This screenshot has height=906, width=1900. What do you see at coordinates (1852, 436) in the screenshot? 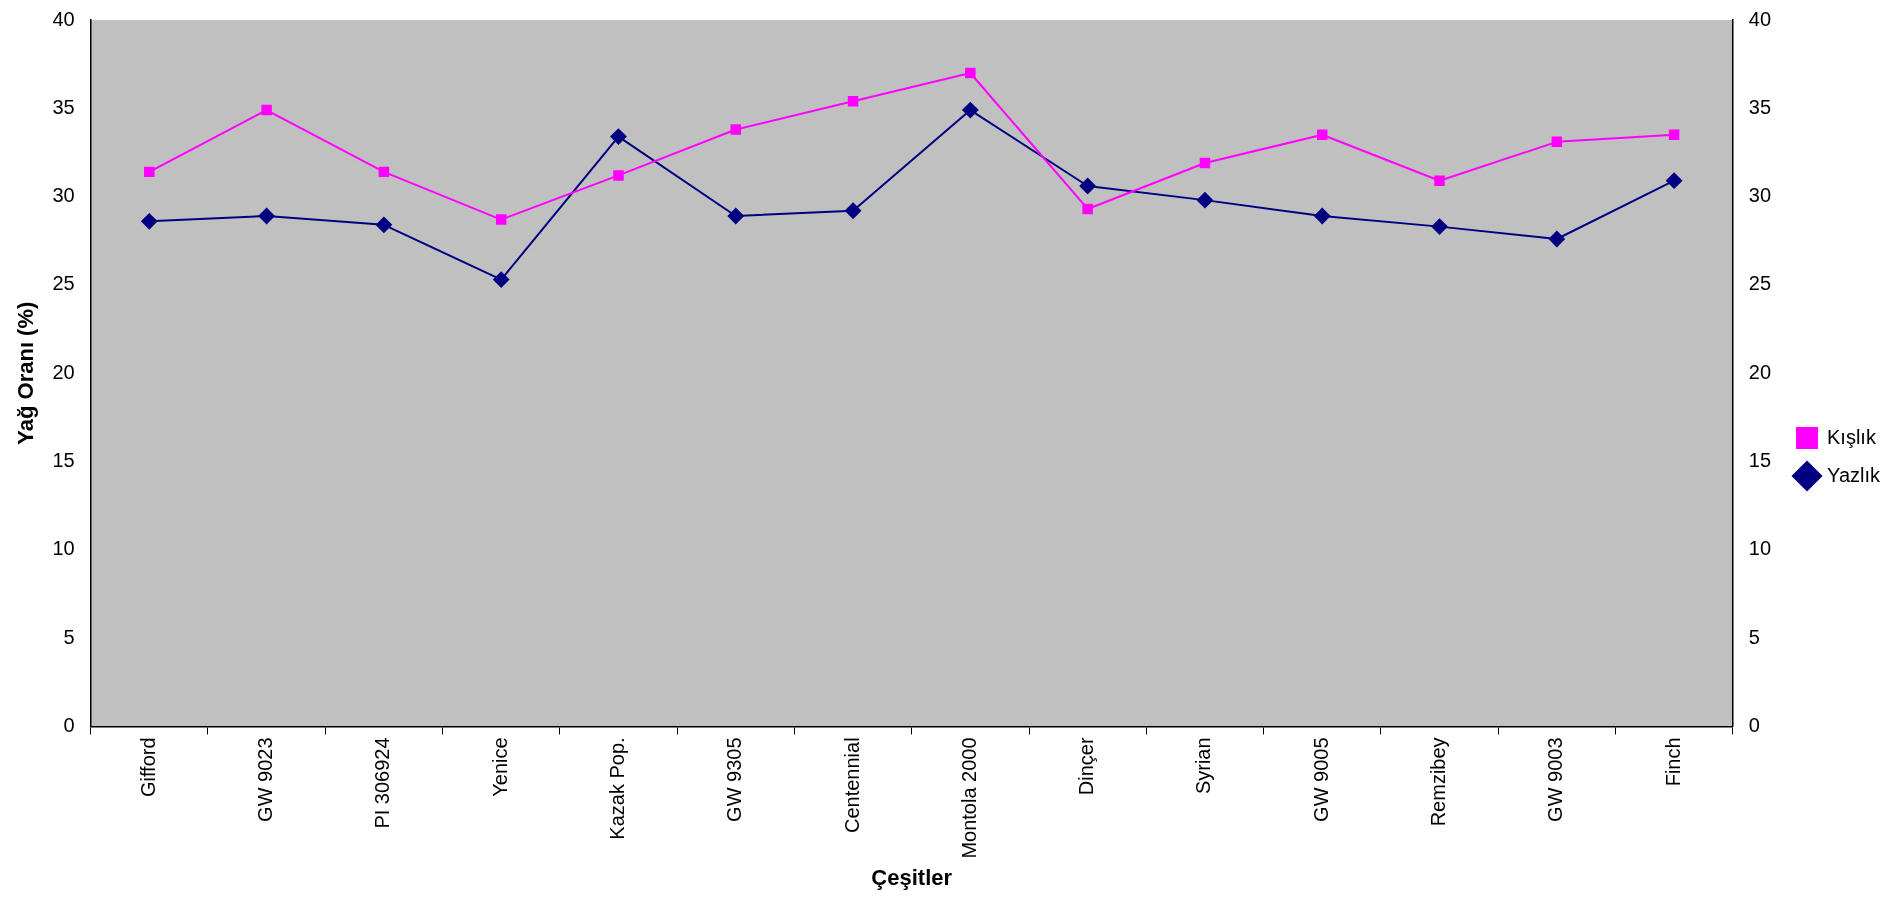
I see `legend-label: Kışlık` at bounding box center [1852, 436].